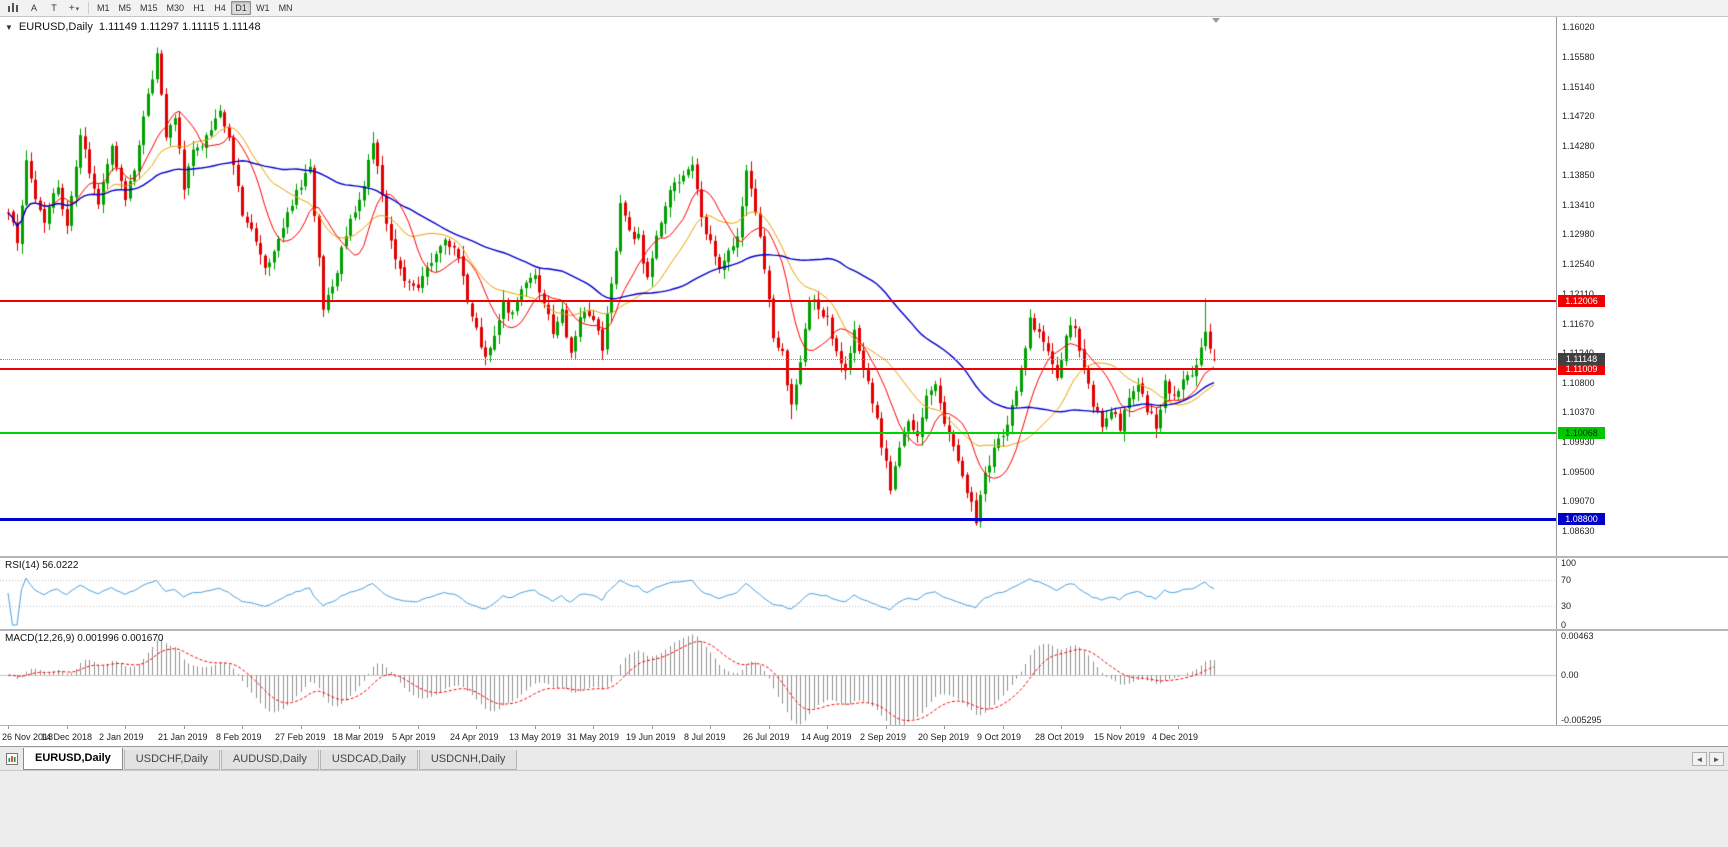 The image size is (1728, 847). I want to click on window-icon-glyph, so click(12, 759).